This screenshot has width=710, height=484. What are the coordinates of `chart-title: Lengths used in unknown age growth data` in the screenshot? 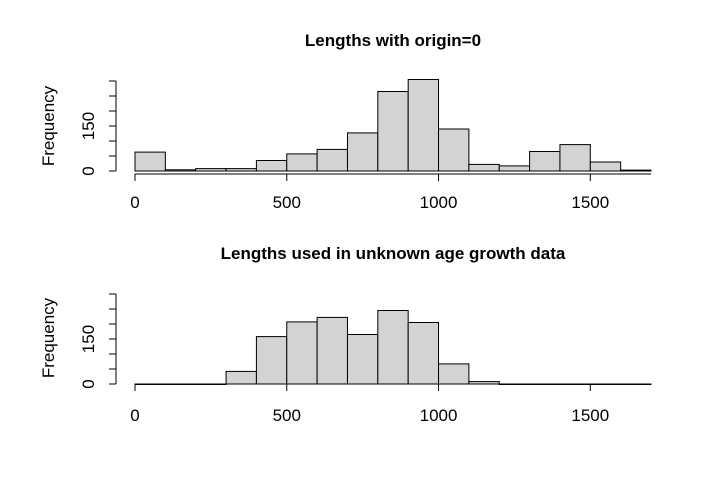 It's located at (393, 253).